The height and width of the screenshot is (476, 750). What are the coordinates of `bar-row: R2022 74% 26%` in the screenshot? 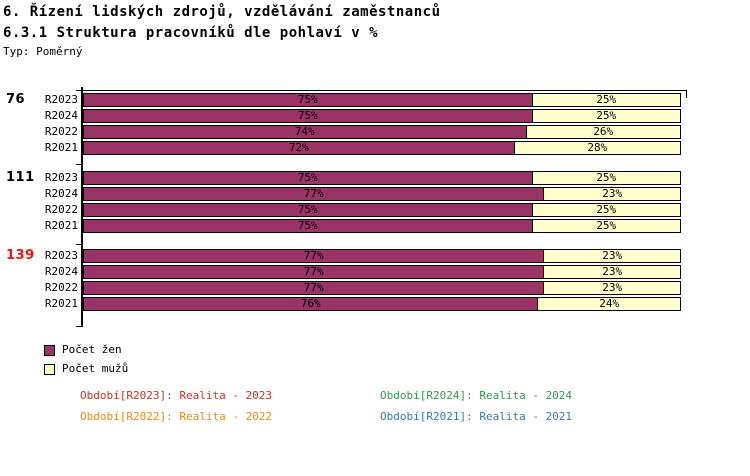 It's located at (375, 132).